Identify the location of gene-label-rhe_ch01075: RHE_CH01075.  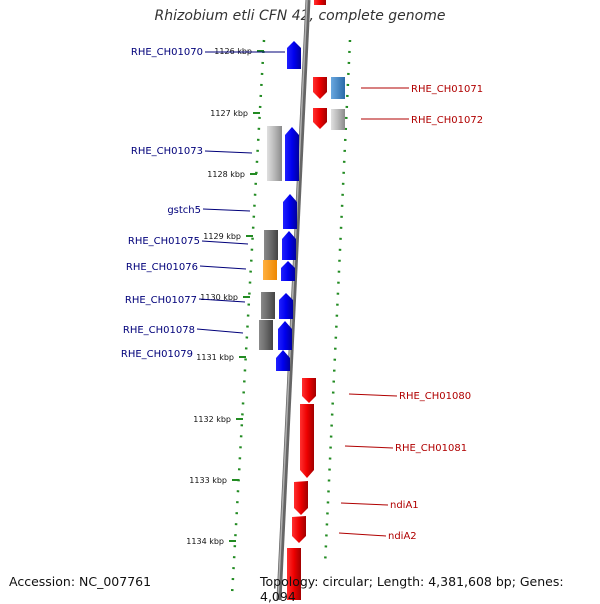
(164, 241).